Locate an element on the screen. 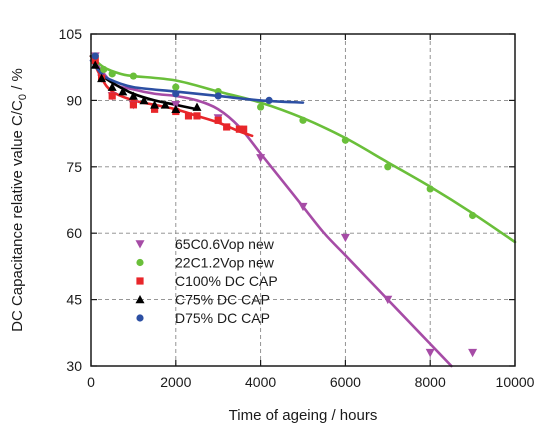 Image resolution: width=550 pixels, height=433 pixels. legend-label-1: 65C0.6Vop new is located at coordinates (225, 244).